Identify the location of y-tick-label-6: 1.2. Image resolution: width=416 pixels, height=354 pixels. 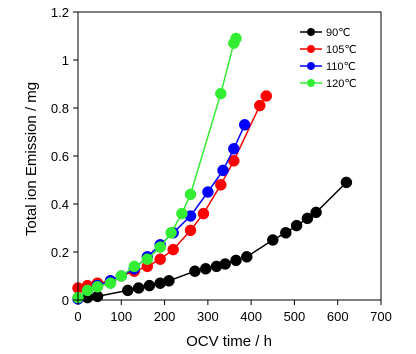
(60, 12).